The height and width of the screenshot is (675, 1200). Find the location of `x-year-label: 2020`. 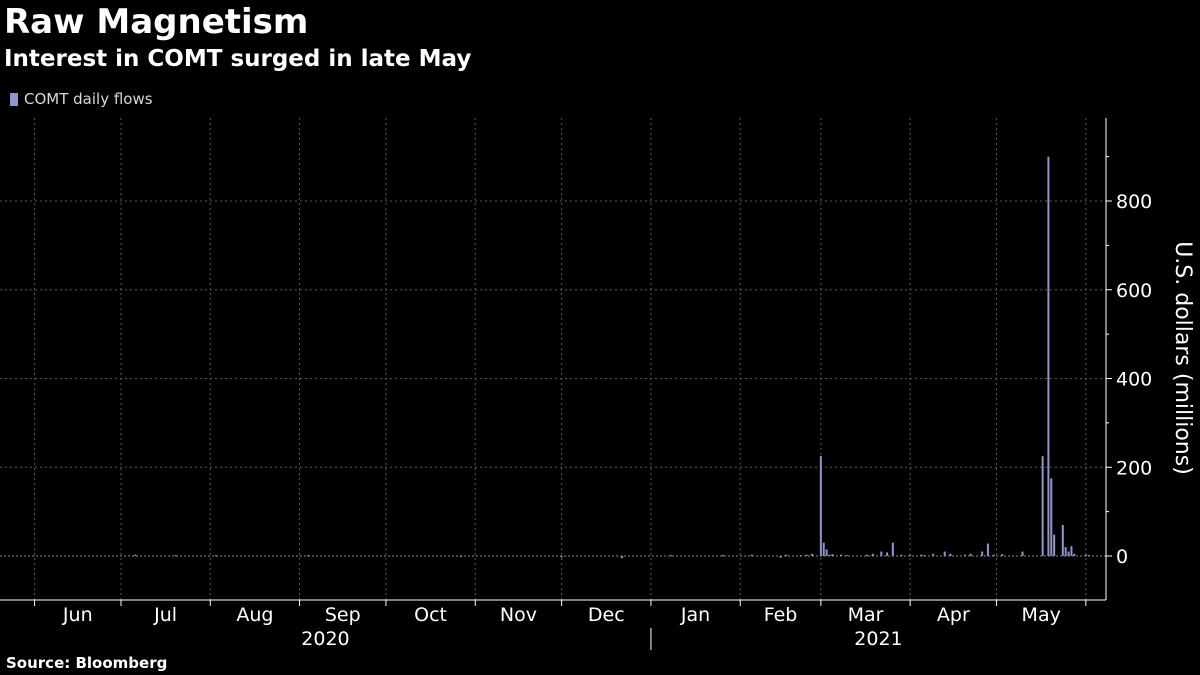

x-year-label: 2020 is located at coordinates (325, 639).